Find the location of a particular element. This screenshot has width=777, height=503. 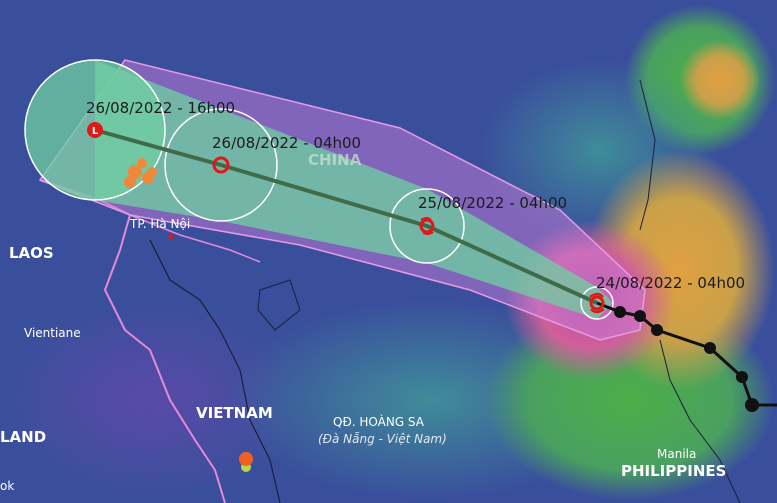

fire-hotspot-icon is located at coordinates (140, 173).